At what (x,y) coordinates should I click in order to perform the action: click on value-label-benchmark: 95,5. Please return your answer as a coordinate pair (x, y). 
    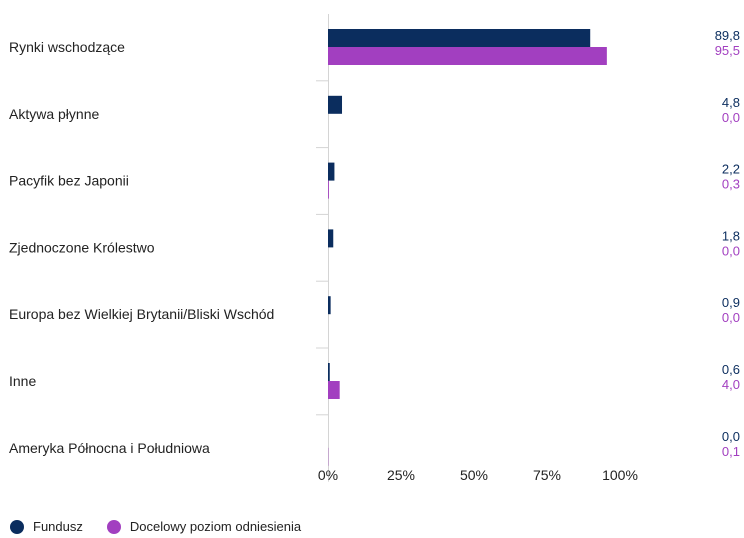
    Looking at the image, I should click on (727, 50).